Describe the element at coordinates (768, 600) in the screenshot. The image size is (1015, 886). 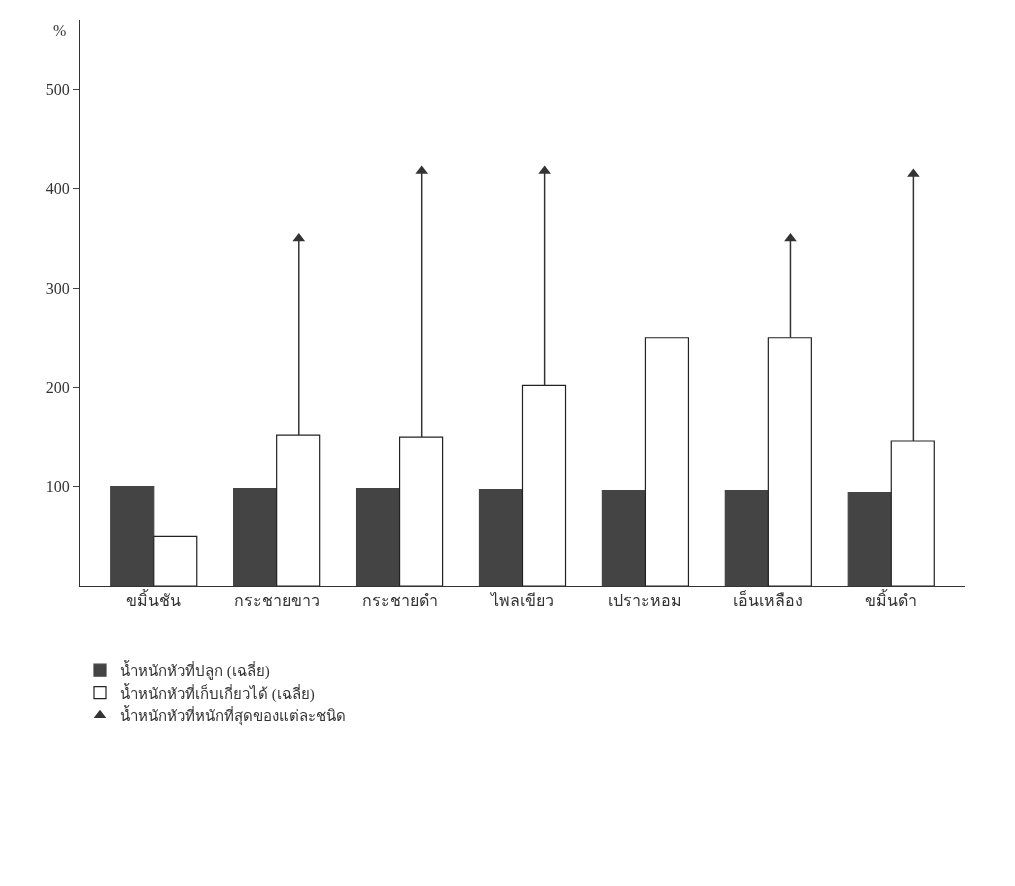
I see `x-tick-label: เอ็นเหลือง` at that location.